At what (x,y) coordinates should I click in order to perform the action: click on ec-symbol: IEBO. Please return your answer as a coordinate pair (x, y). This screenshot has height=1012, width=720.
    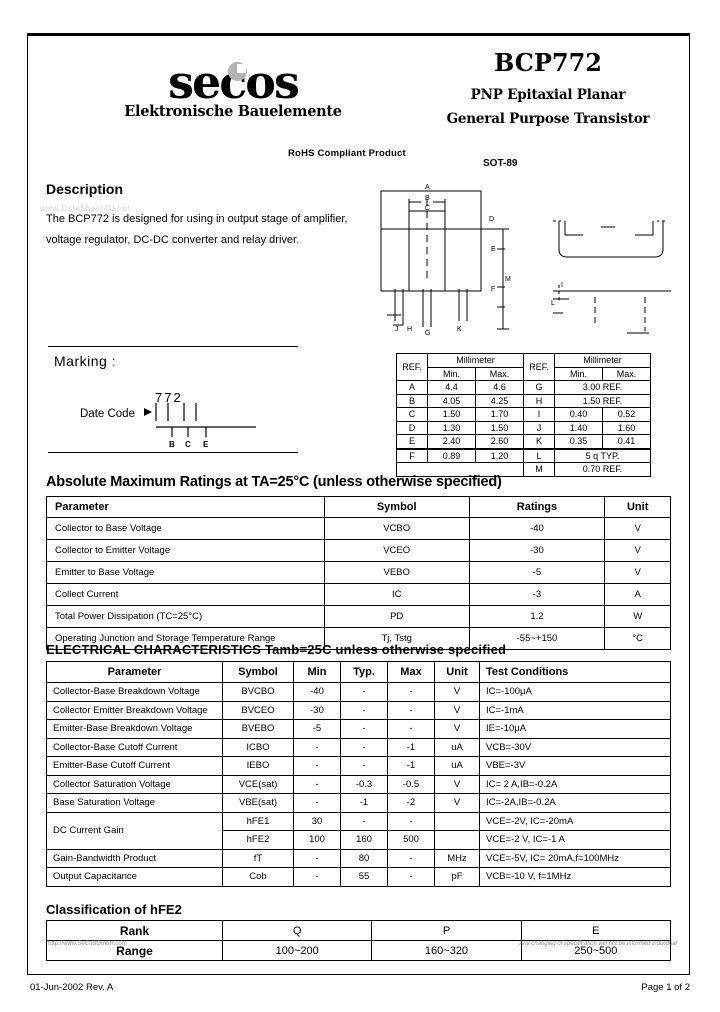
    Looking at the image, I should click on (258, 766).